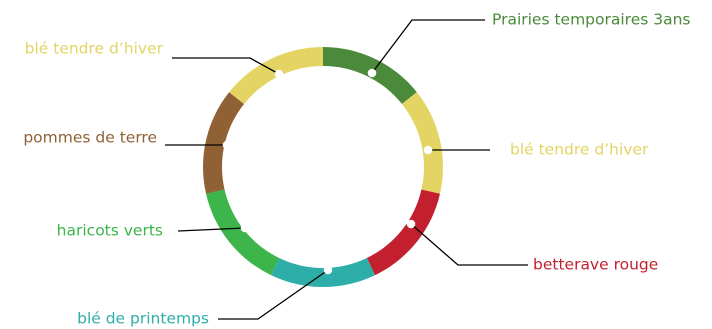  Describe the element at coordinates (579, 150) in the screenshot. I see `label-ble-tendre-d-hiver-2: blé tendre d’hiver` at that location.